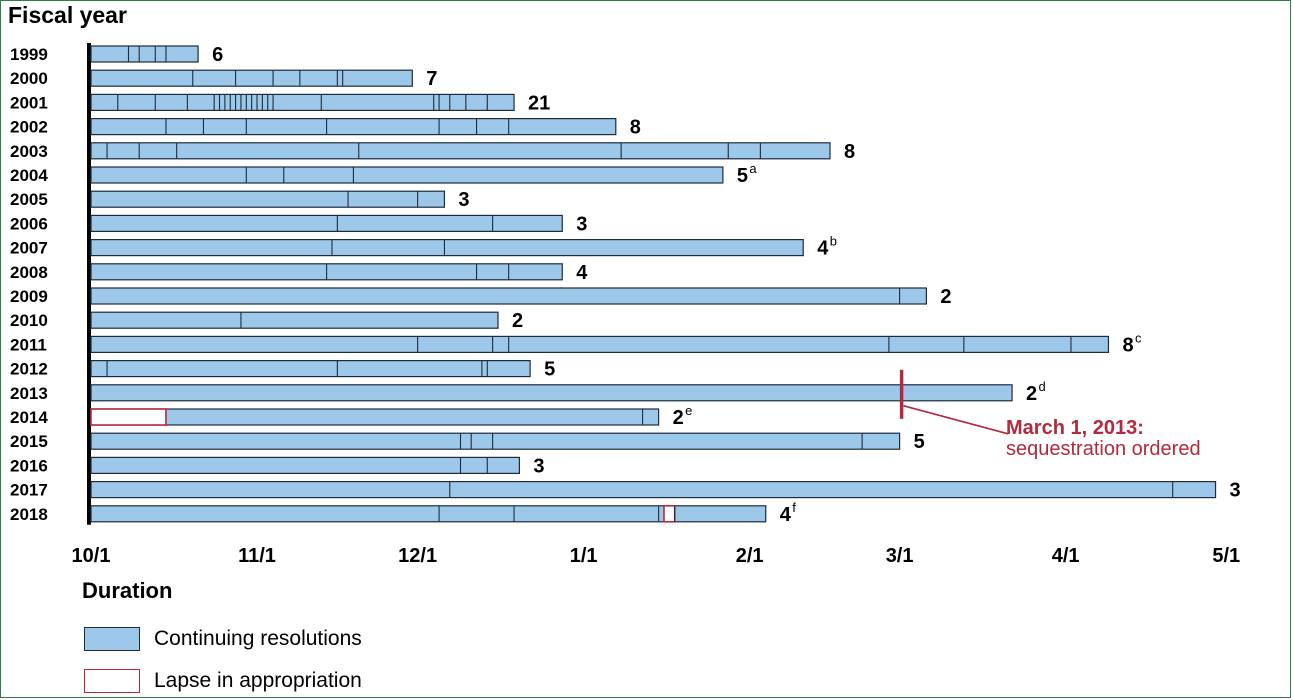  I want to click on legend-item-lapse: Lapse in appropriation, so click(223, 681).